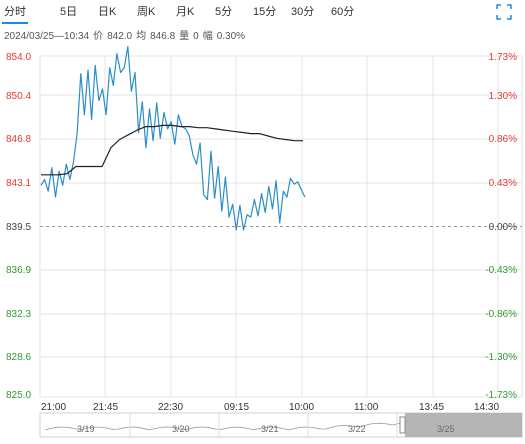  I want to click on percent-tick: -1.30%, so click(501, 357).